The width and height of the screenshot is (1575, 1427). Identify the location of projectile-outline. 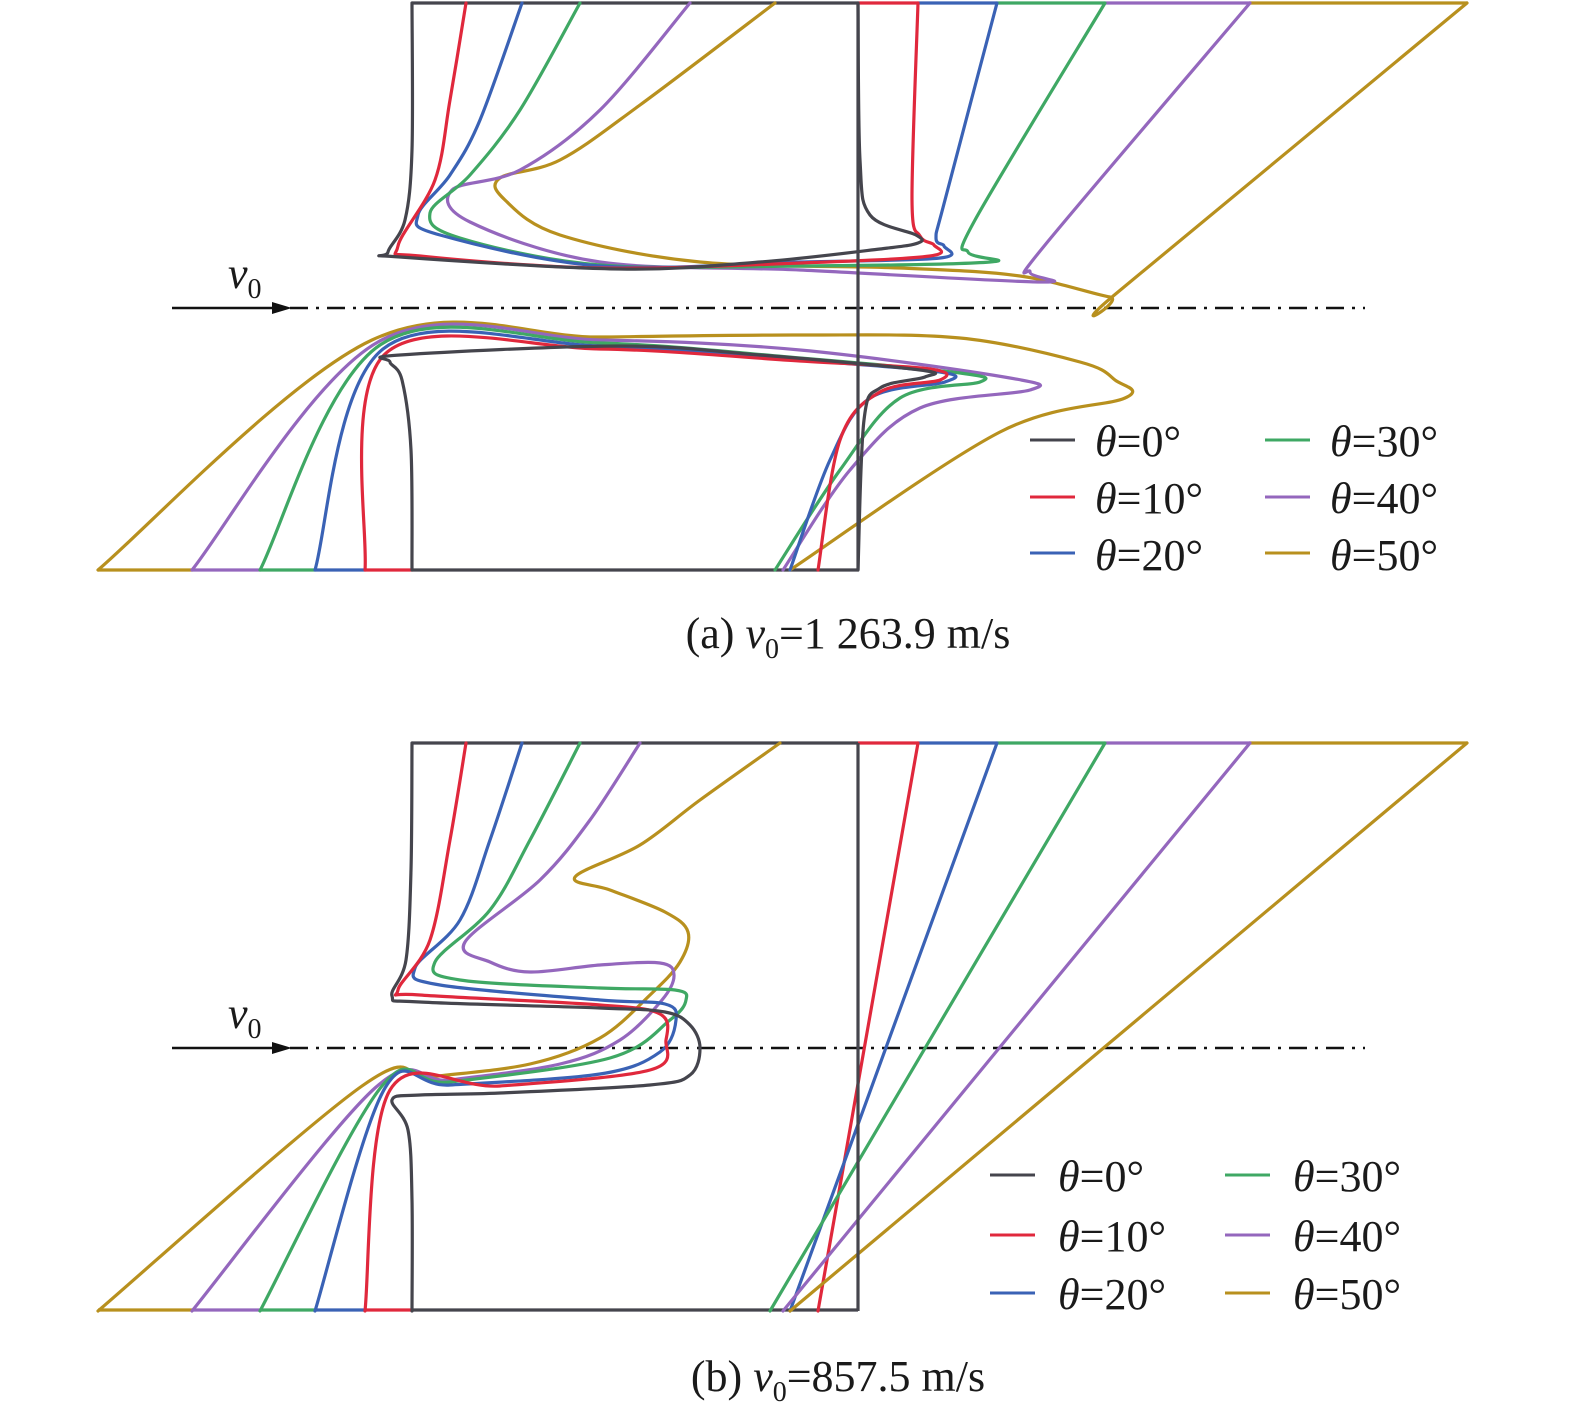
(635, 286).